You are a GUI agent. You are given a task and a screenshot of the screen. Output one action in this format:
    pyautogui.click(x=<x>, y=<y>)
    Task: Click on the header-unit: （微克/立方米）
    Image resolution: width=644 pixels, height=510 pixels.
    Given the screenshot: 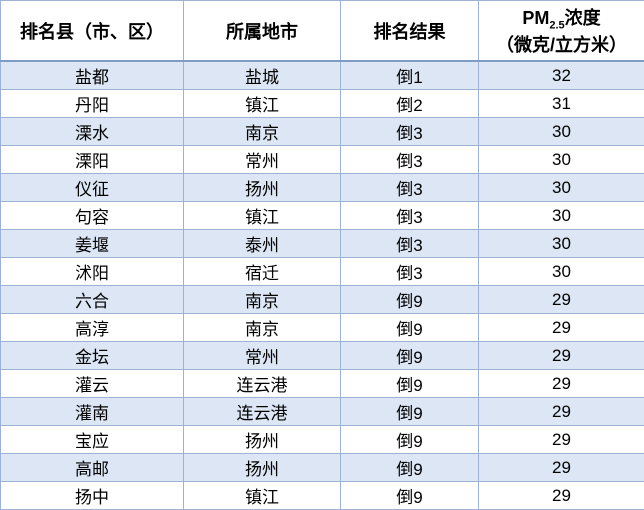 What is the action you would take?
    pyautogui.click(x=561, y=45)
    